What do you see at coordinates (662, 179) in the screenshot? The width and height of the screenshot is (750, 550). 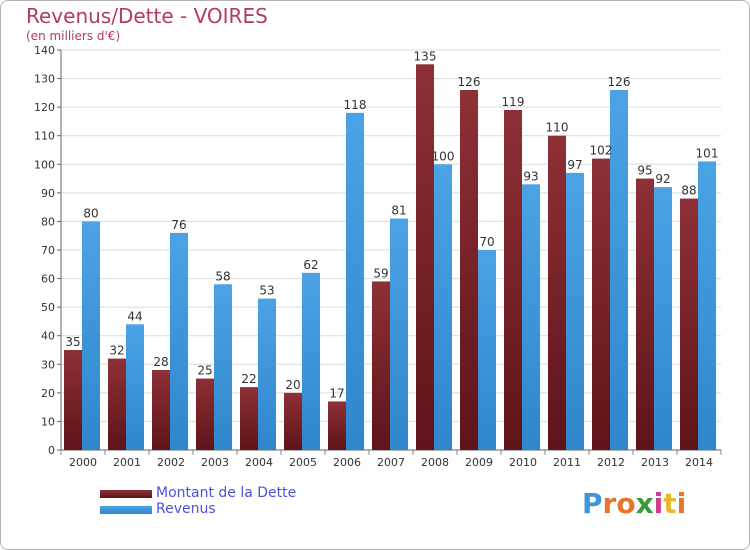 I see `data-label-revenus: 92` at bounding box center [662, 179].